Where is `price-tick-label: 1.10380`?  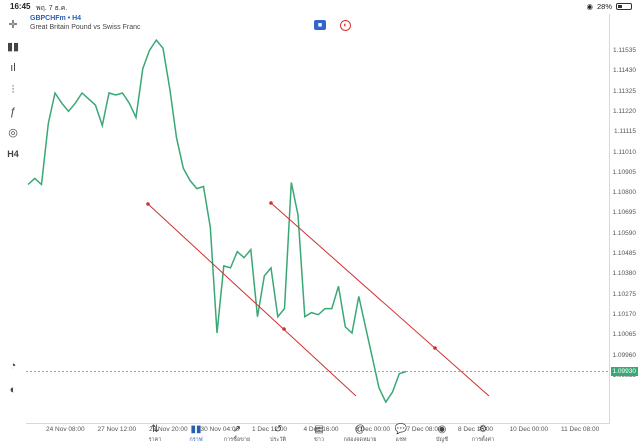 price-tick-label: 1.10380 is located at coordinates (624, 274).